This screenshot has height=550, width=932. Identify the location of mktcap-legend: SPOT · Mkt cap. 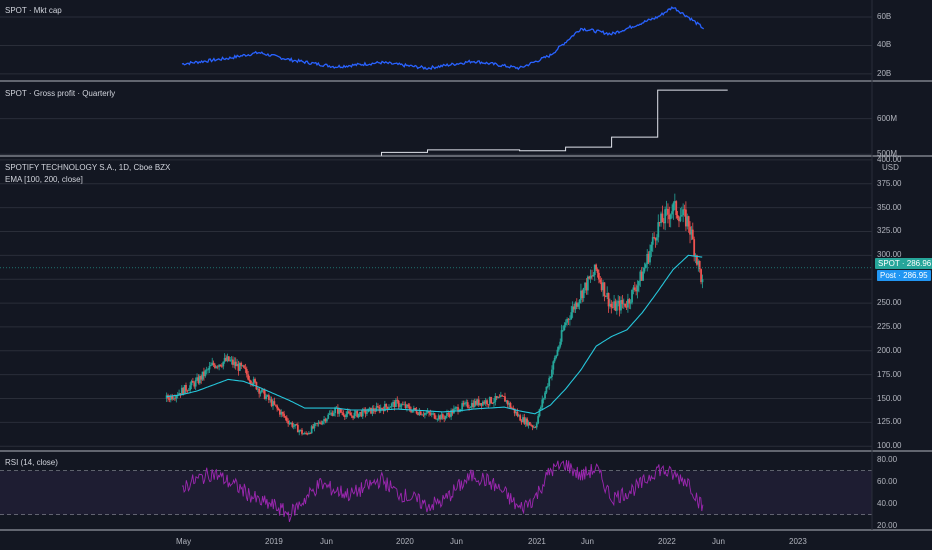
(33, 10).